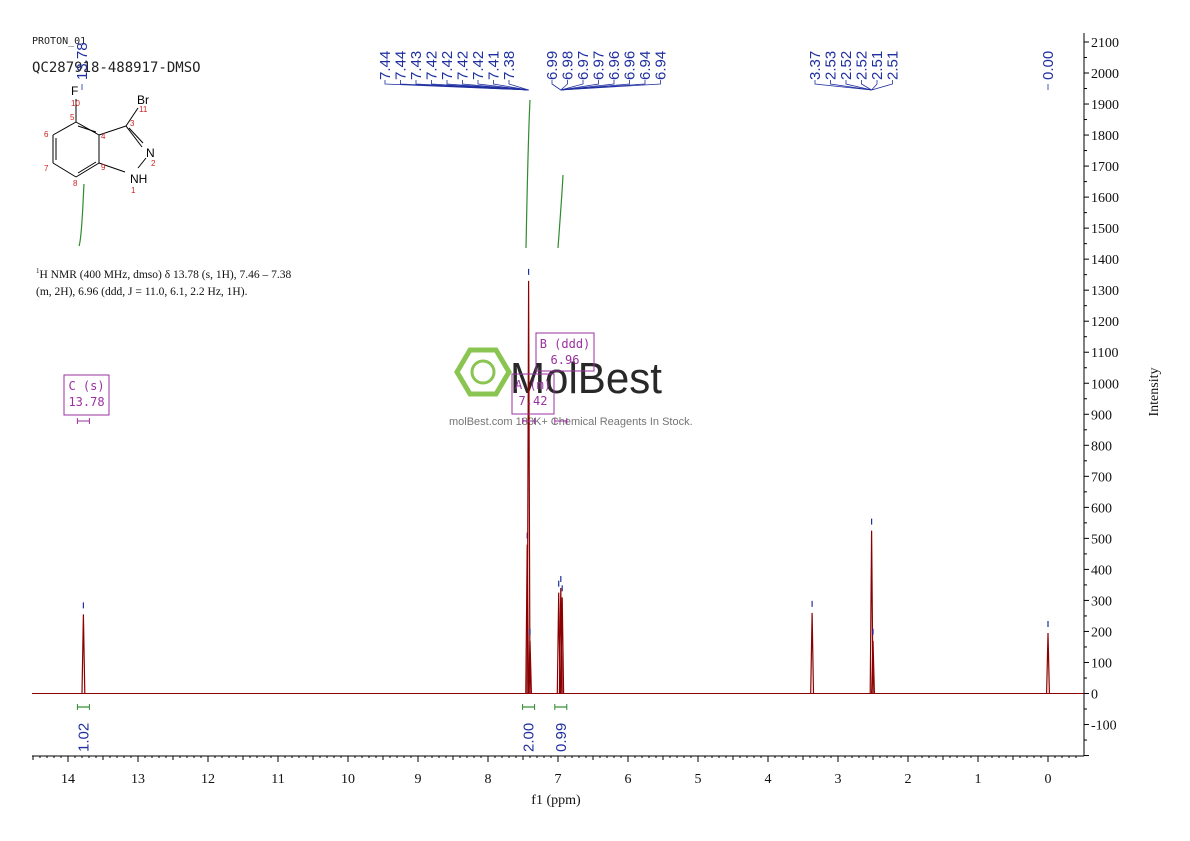  What do you see at coordinates (509, 65) in the screenshot?
I see `peak-label: 7.38` at bounding box center [509, 65].